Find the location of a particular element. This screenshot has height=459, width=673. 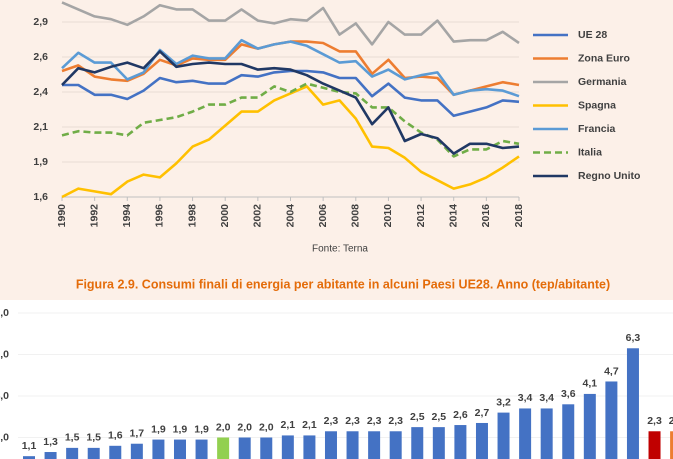

x-tick-label: 2012 is located at coordinates (421, 216).